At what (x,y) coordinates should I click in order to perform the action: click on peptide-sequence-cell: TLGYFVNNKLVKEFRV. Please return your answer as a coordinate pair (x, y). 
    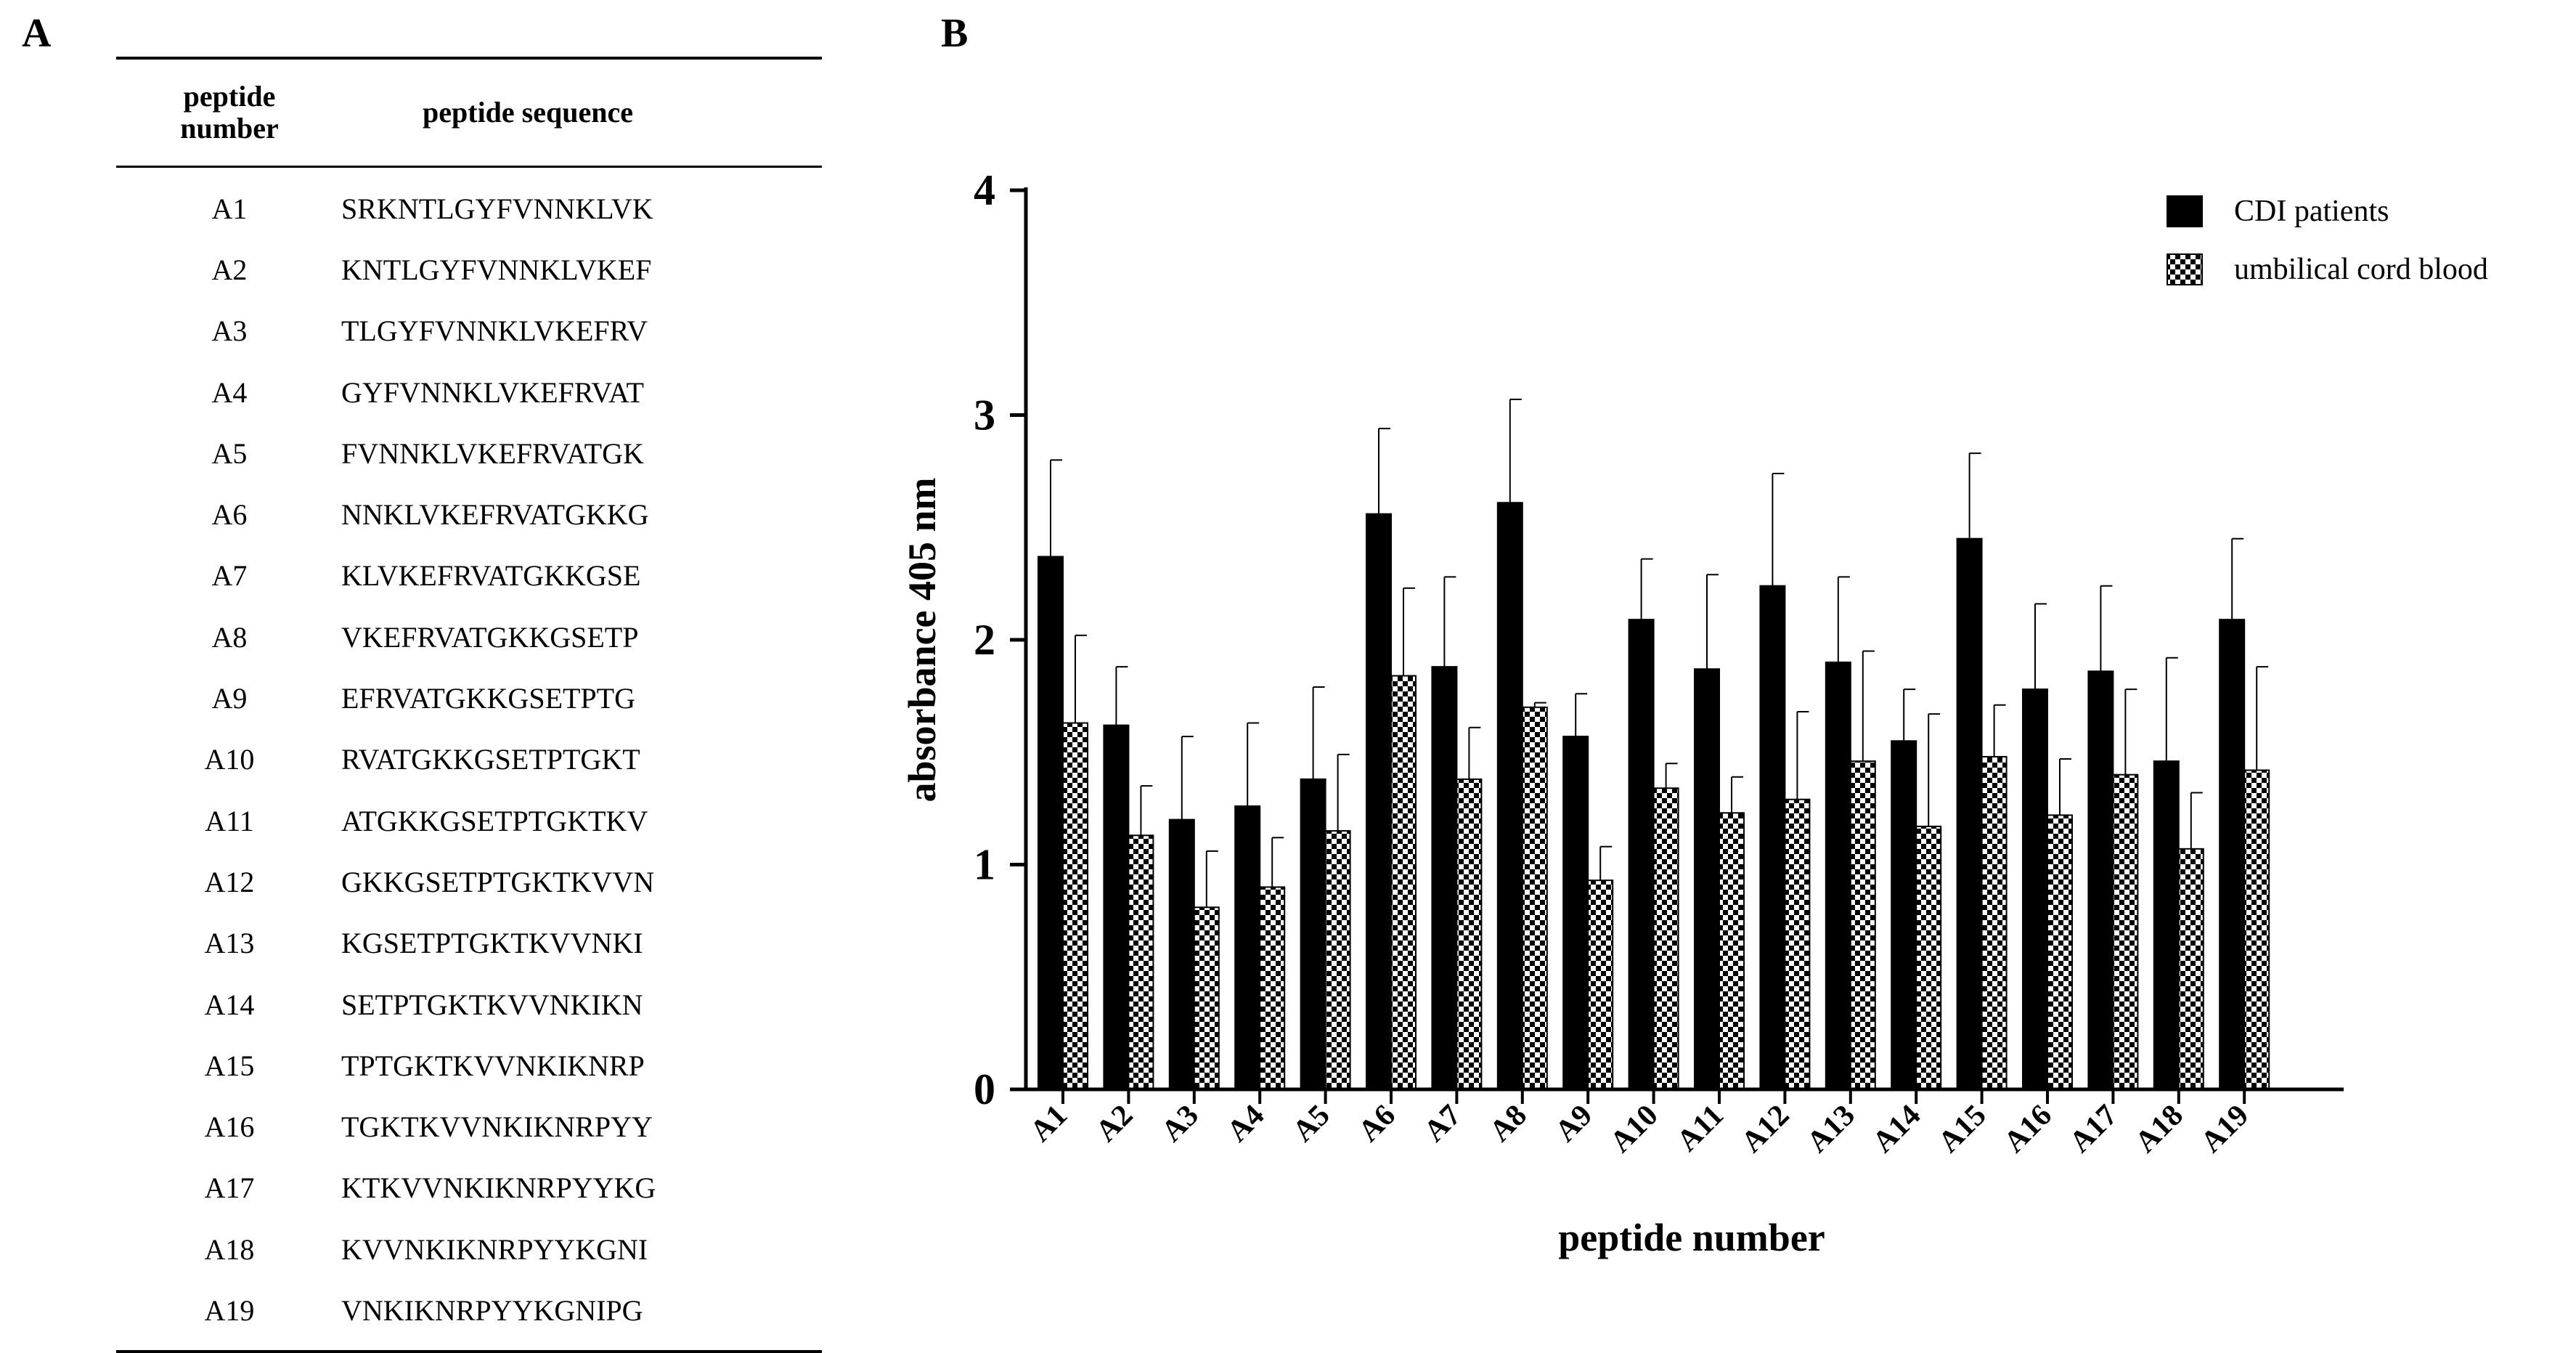
    Looking at the image, I should click on (494, 331).